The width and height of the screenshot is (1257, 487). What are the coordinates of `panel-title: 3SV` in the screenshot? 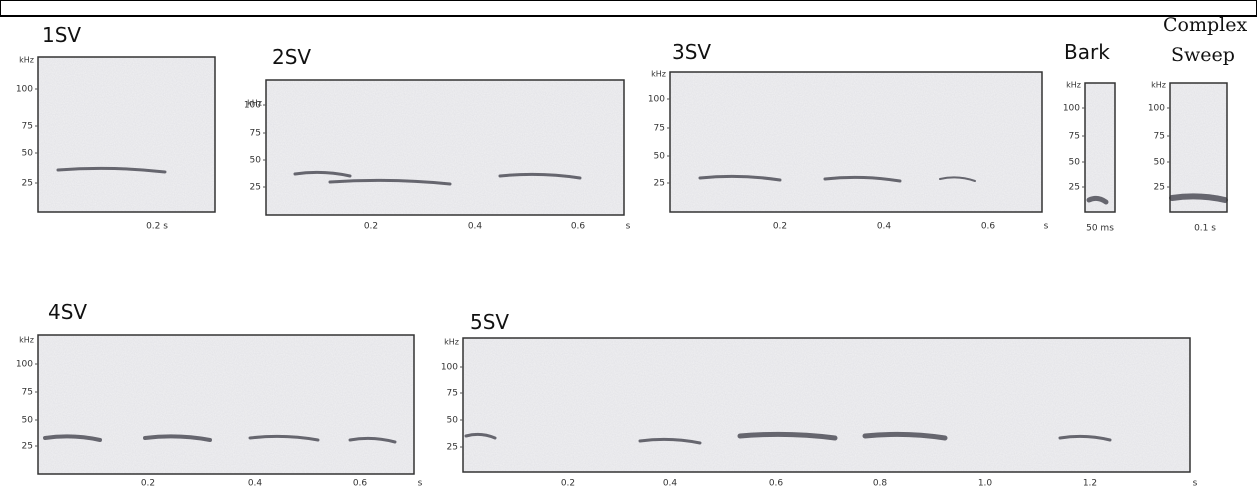 It's located at (692, 52).